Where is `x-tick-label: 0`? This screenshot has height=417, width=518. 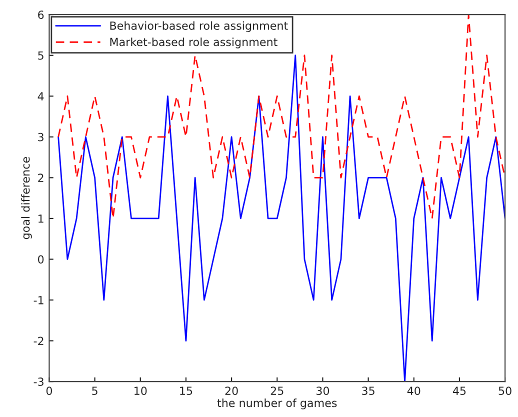
x-tick-label: 0 is located at coordinates (49, 391).